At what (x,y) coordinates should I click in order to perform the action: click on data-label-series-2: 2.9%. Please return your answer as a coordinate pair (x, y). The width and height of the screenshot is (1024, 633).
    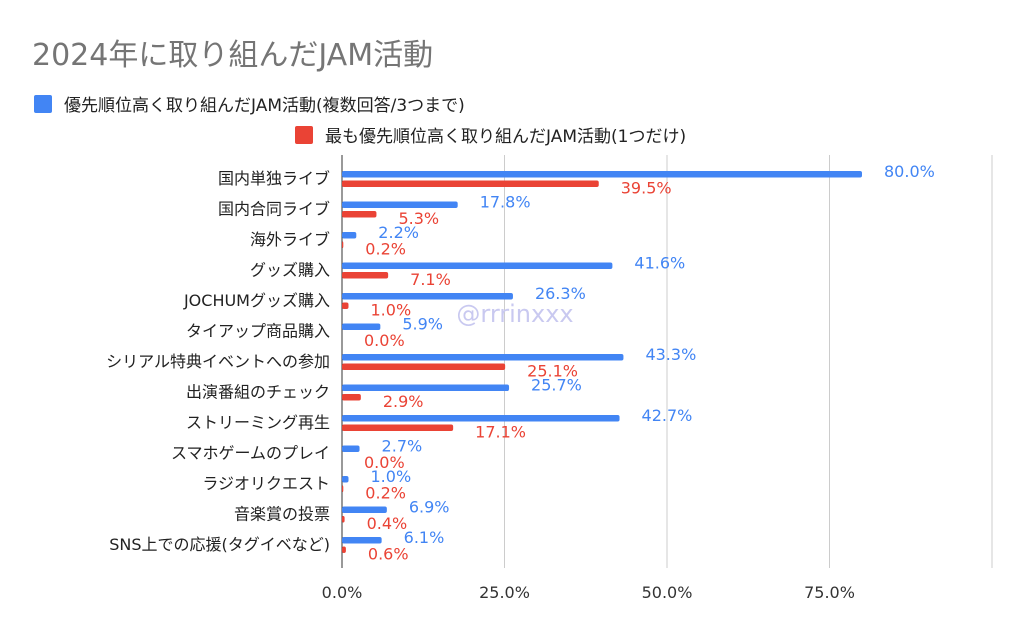
    Looking at the image, I should click on (403, 401).